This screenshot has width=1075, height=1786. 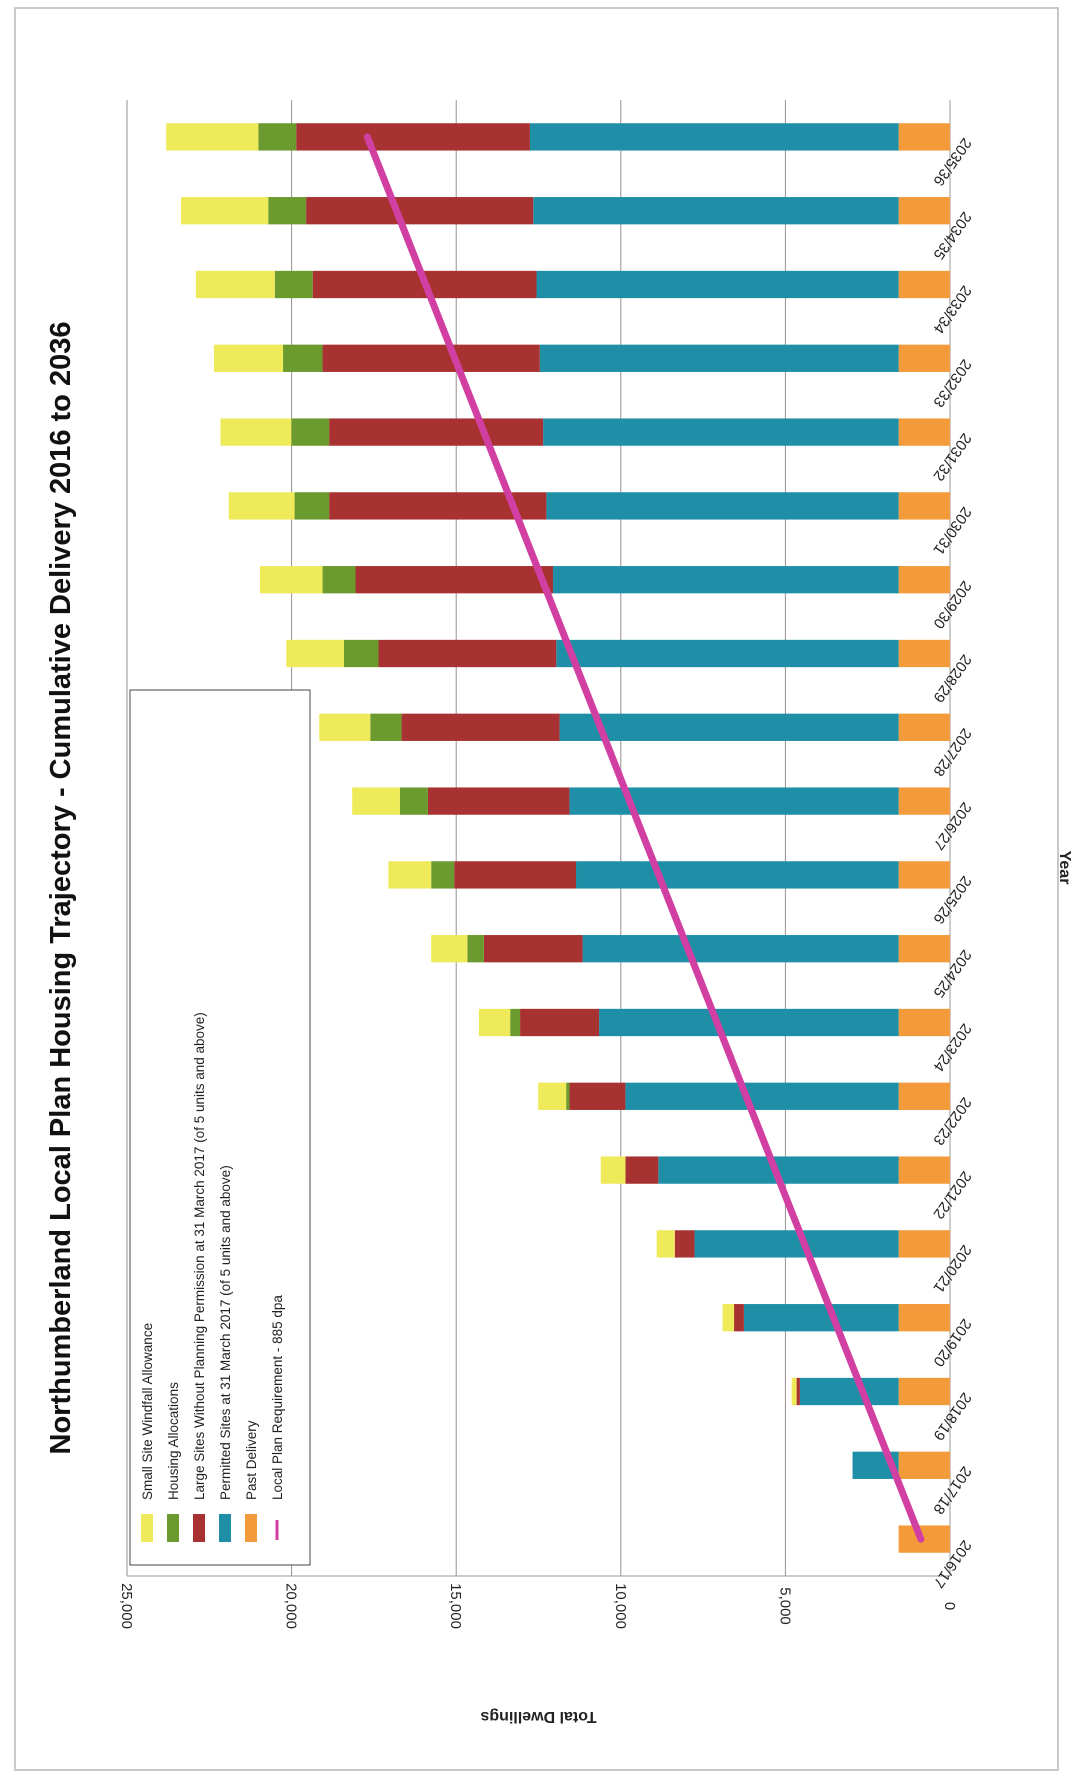 I want to click on legend-label: Local Plan Requirement - 885 dpa, so click(x=277, y=1397).